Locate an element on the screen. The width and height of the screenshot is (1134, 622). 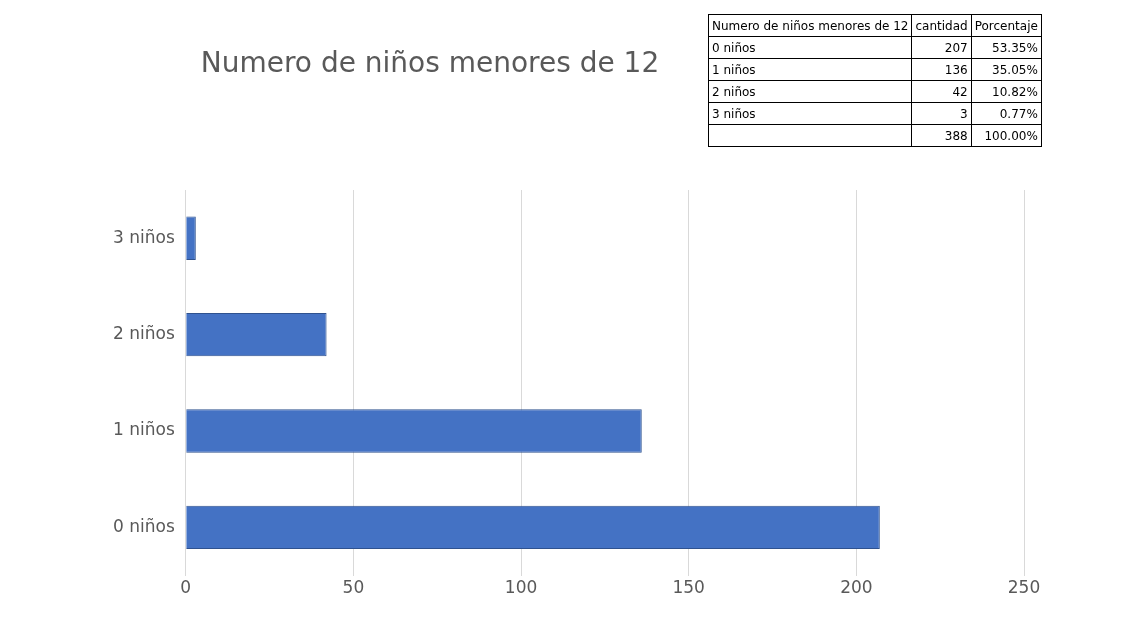
category-label: 0 niños is located at coordinates (734, 47).